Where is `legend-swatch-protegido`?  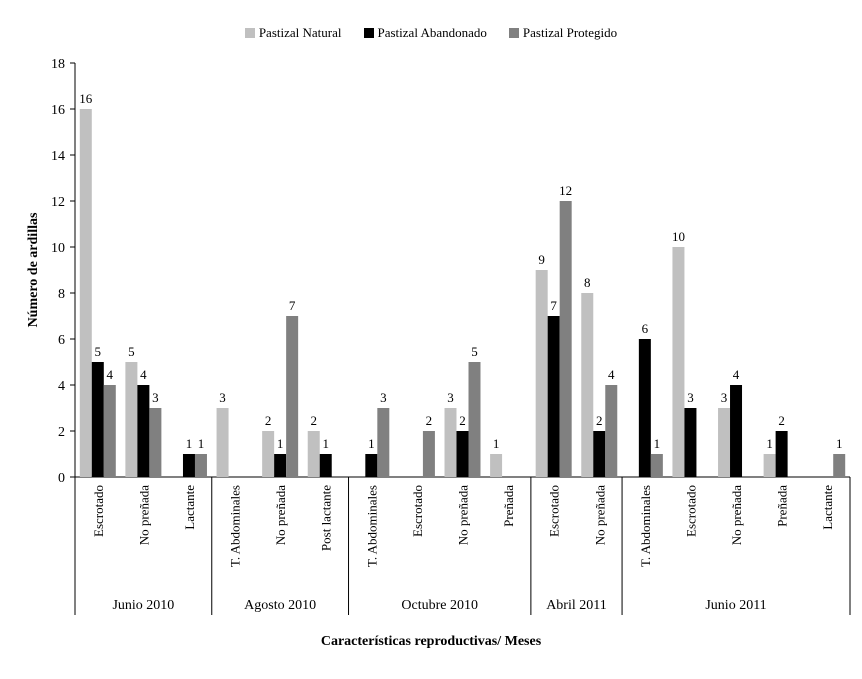 legend-swatch-protegido is located at coordinates (513, 33).